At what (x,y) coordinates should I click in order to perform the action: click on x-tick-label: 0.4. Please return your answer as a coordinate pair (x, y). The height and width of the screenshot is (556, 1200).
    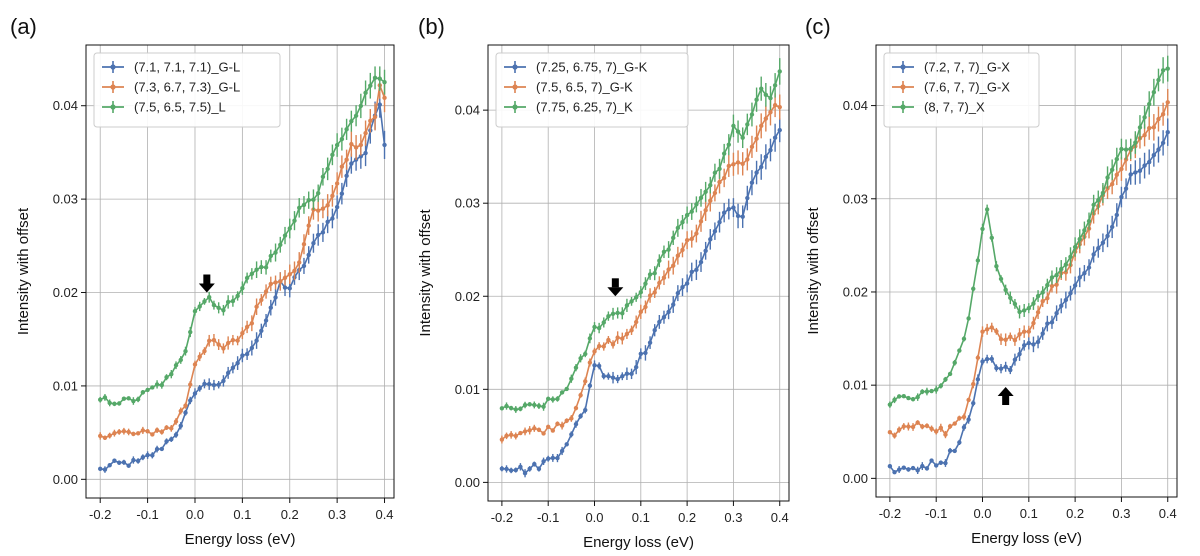
    Looking at the image, I should click on (1168, 513).